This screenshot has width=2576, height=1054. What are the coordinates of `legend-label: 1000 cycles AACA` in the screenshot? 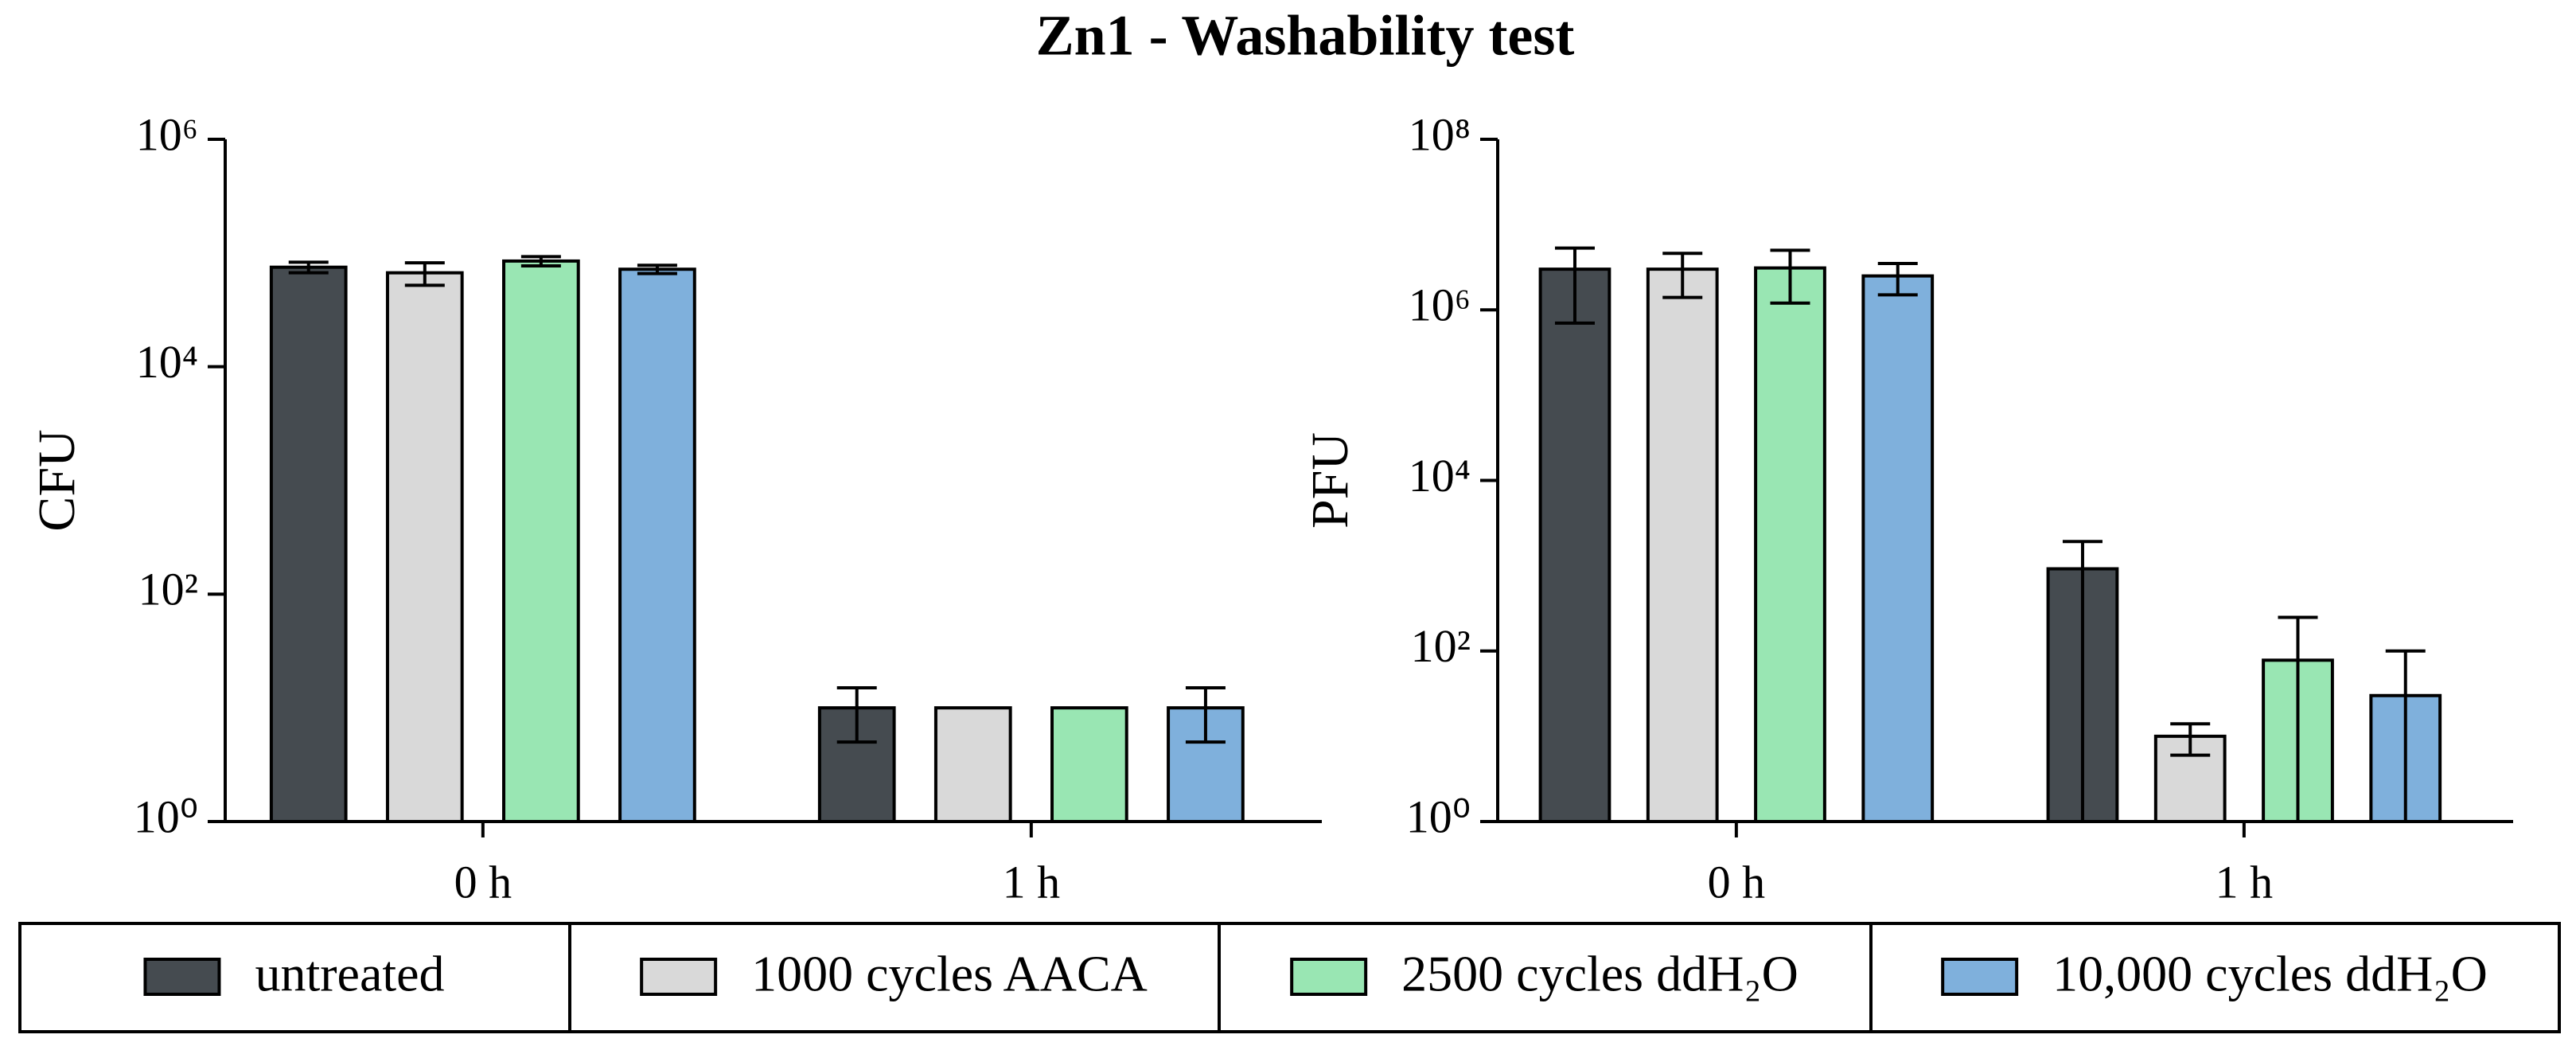 It's located at (949, 974).